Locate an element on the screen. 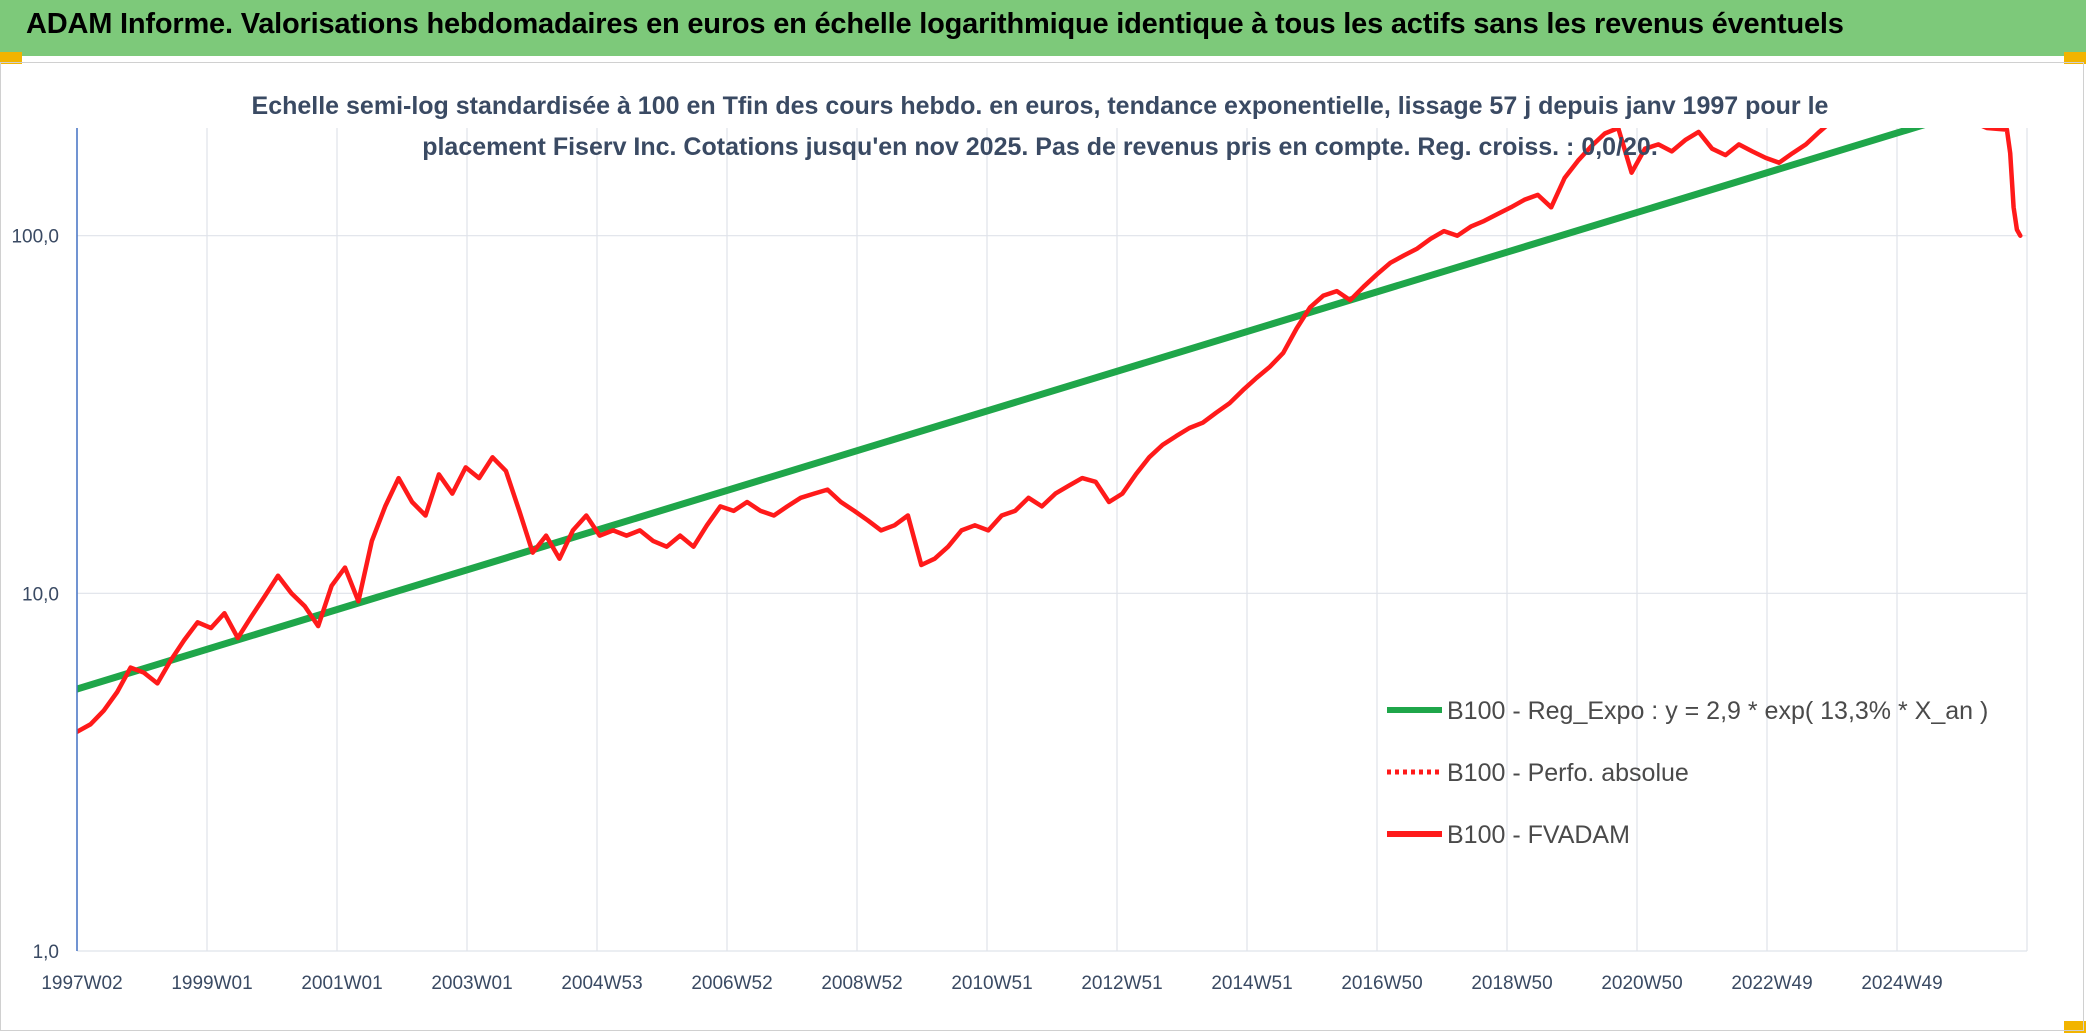 The height and width of the screenshot is (1033, 2086). x-tick-label: 2008W52 is located at coordinates (861, 983).